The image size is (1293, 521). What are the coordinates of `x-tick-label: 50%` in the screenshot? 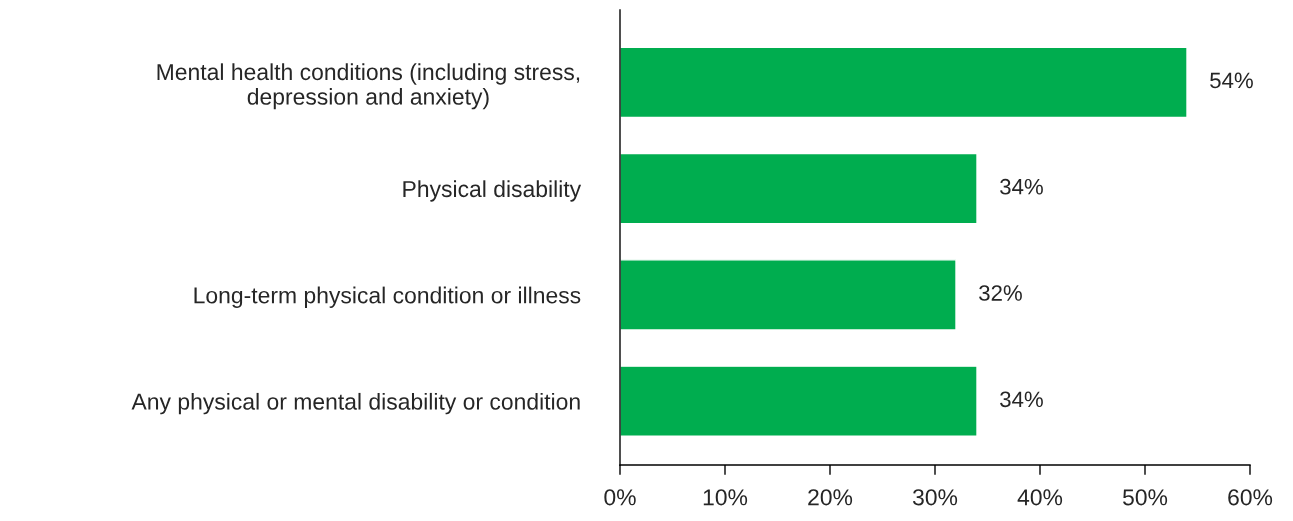 It's located at (1145, 497).